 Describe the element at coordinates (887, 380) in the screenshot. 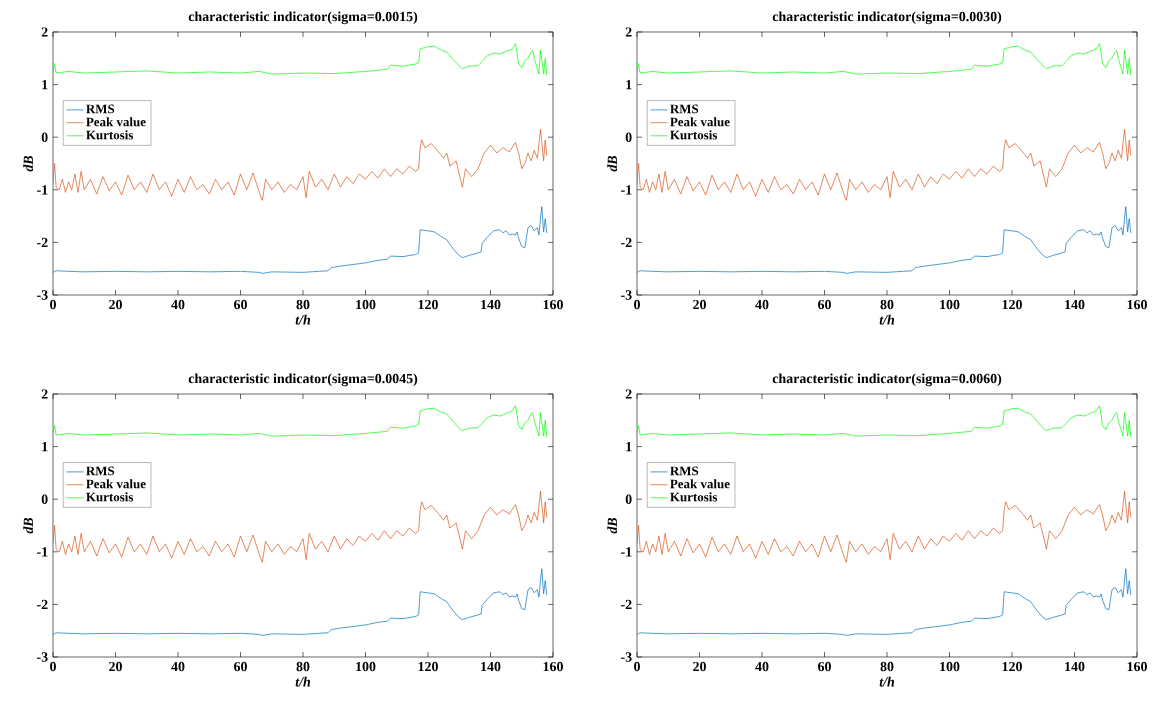

I see `chart-title: characteristic indicator(sigma=0.0060)` at that location.